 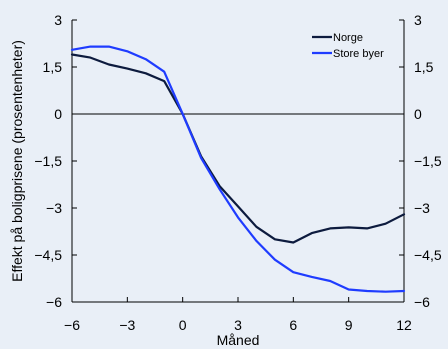 What do you see at coordinates (349, 325) in the screenshot?
I see `x-tick-label: 9` at bounding box center [349, 325].